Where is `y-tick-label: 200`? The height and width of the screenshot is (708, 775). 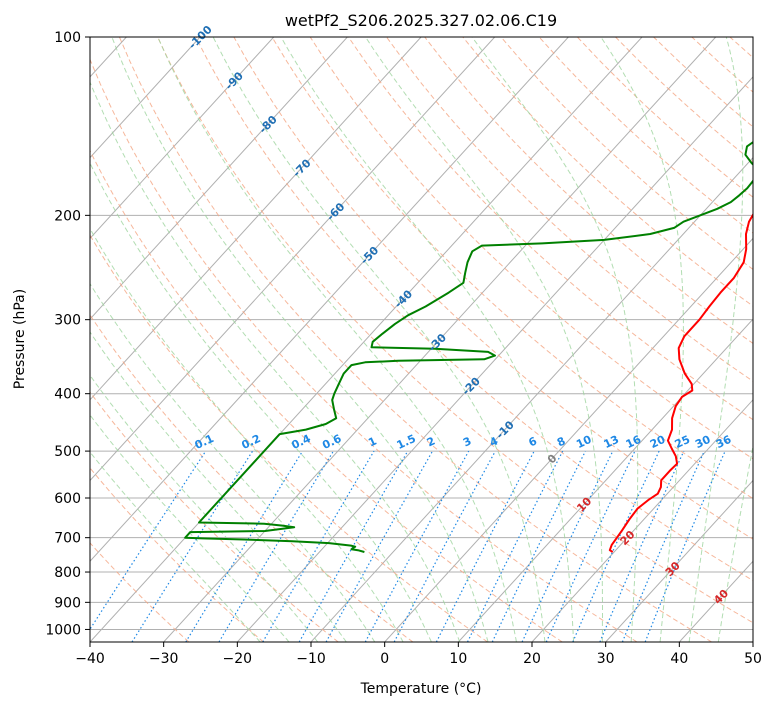
y-tick-label: 200 is located at coordinates (67, 216).